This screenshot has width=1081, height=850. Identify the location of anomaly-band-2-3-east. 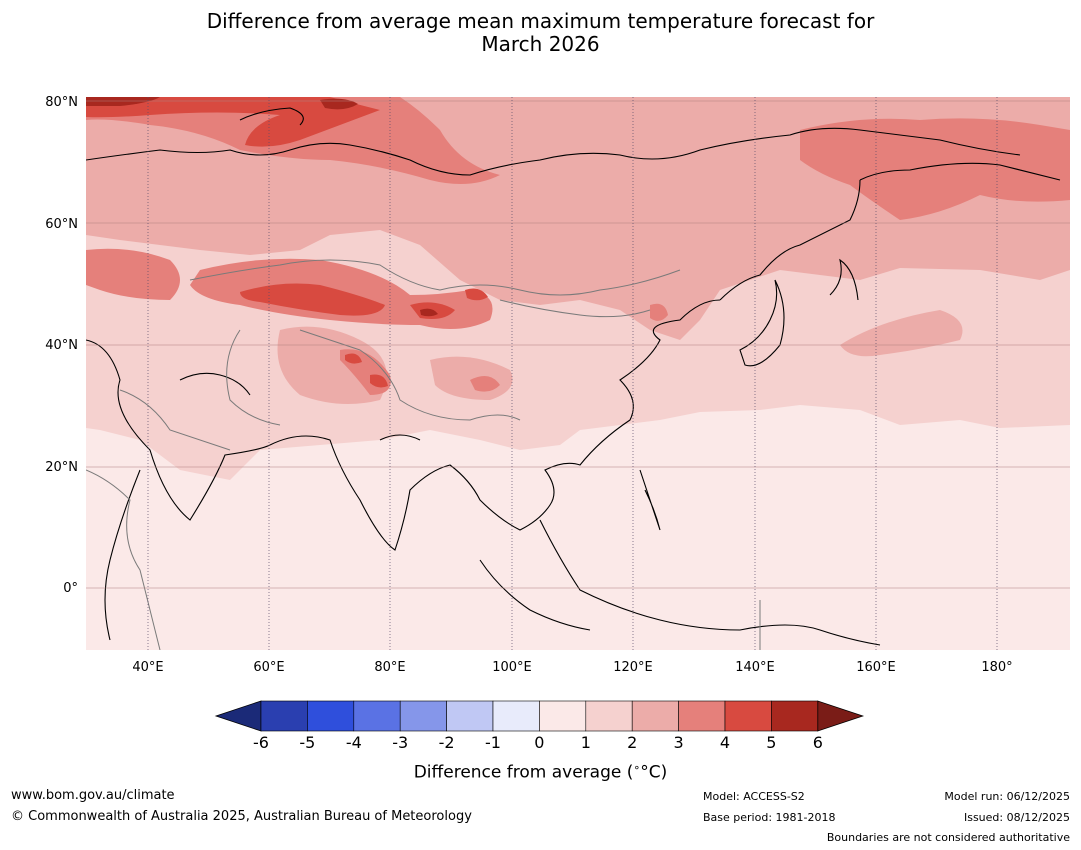
(901, 333).